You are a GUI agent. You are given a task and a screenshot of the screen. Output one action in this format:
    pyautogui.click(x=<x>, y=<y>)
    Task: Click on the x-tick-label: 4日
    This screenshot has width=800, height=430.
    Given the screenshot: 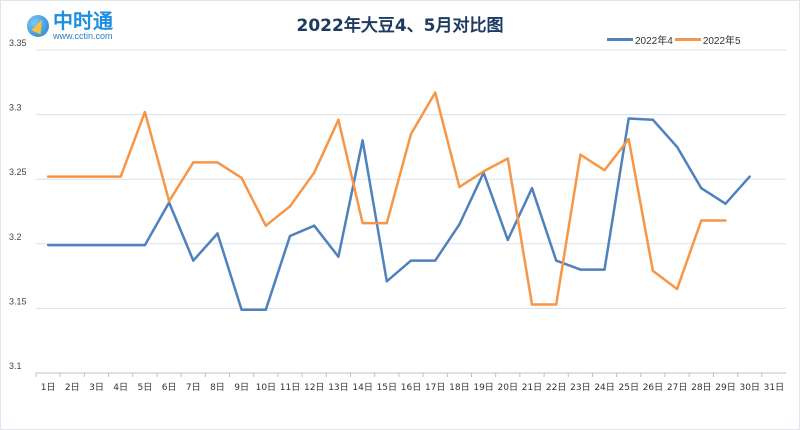 What is the action you would take?
    pyautogui.click(x=120, y=387)
    